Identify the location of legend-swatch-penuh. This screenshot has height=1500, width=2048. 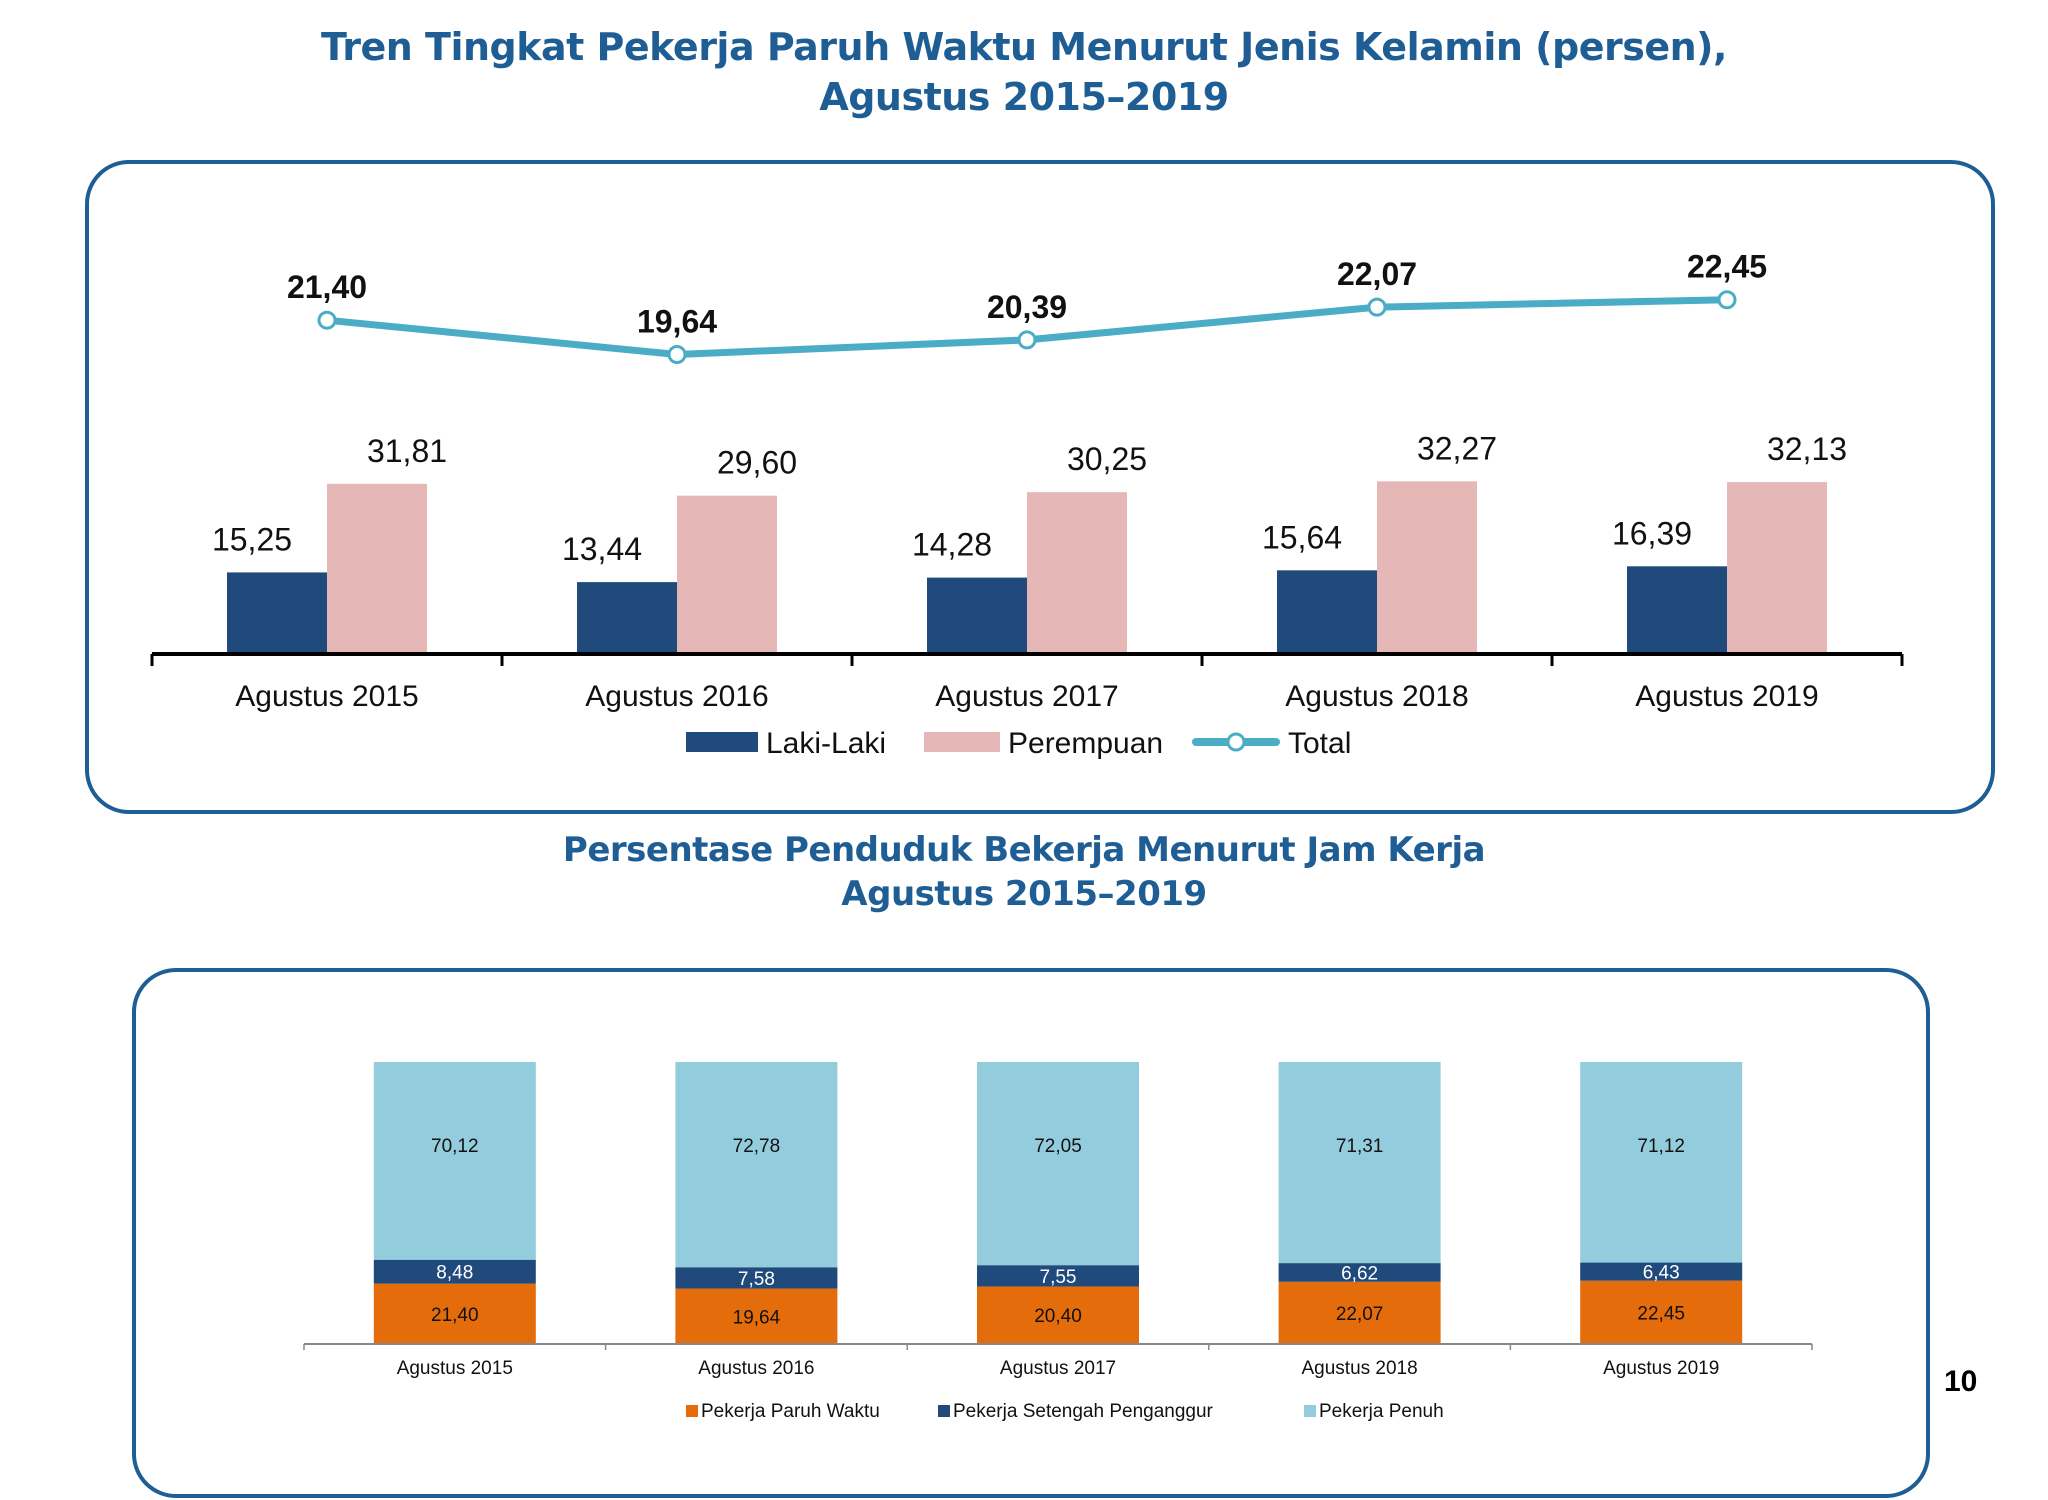
(1310, 1411).